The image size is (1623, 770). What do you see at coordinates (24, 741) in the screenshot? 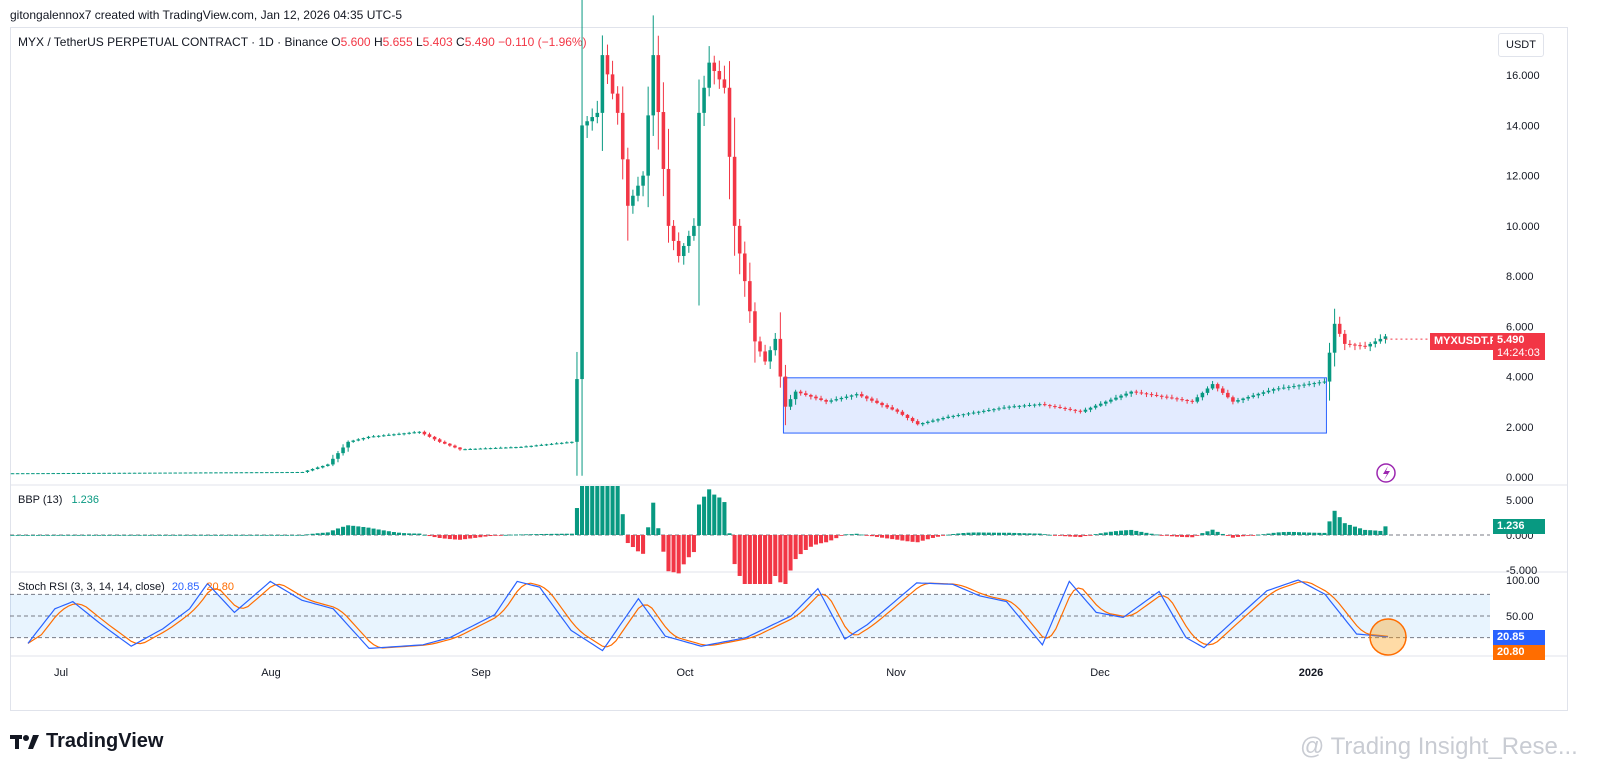
I see `tradingview-logo-icon` at bounding box center [24, 741].